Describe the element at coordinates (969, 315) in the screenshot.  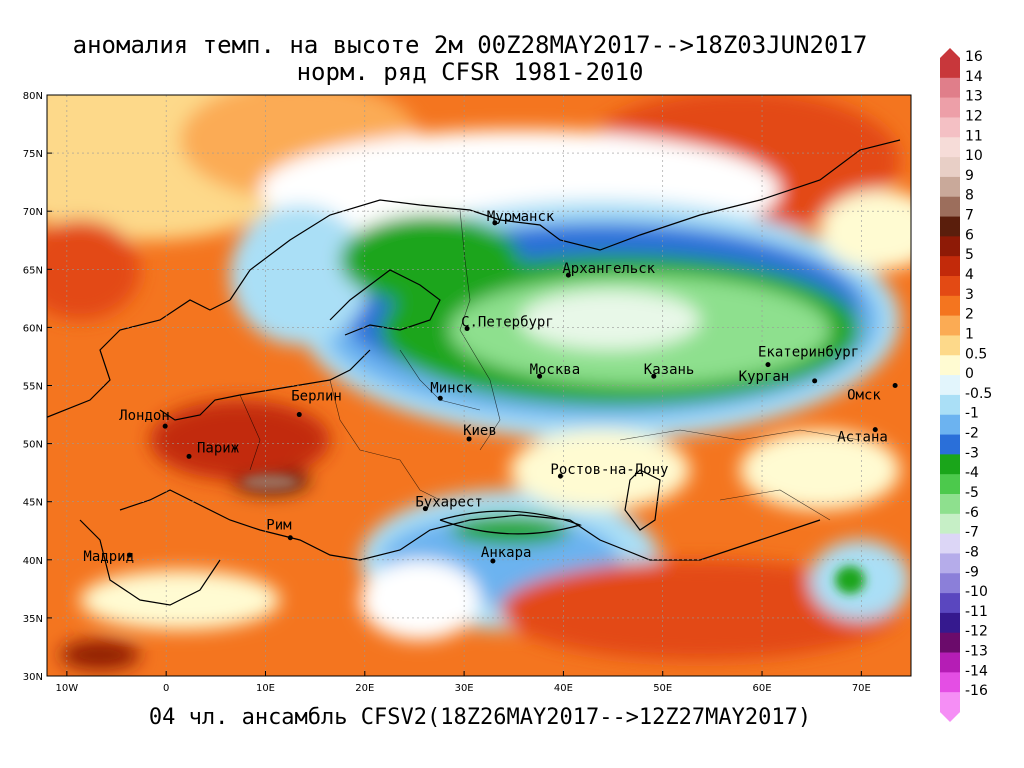
I see `colorbar-label: 2` at that location.